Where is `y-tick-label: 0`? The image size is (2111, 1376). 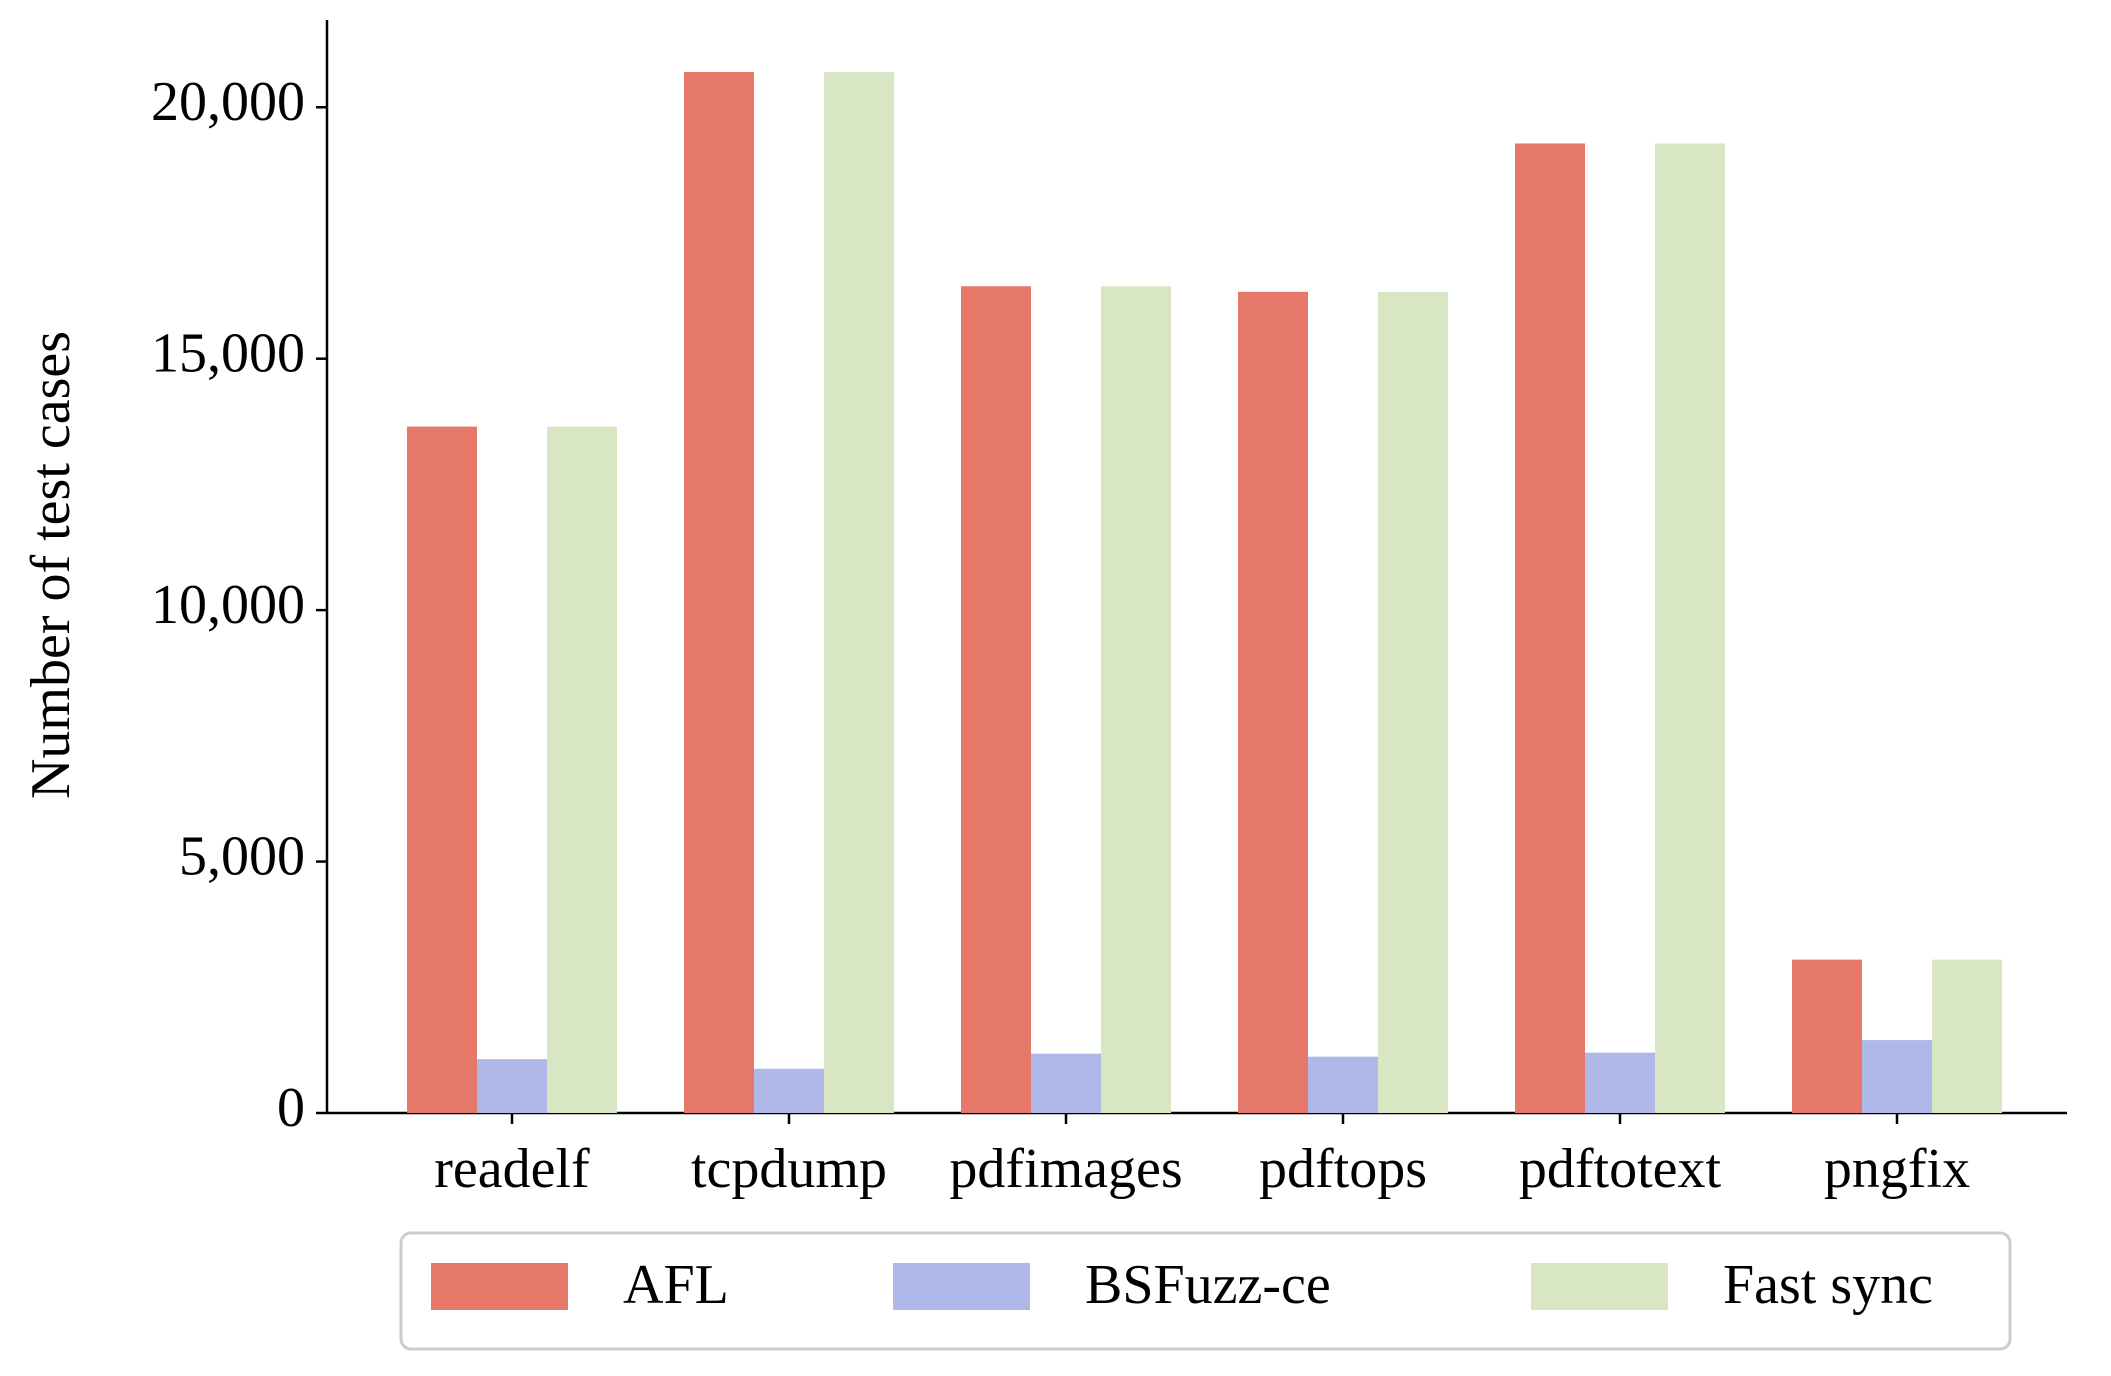
y-tick-label: 0 is located at coordinates (291, 1108).